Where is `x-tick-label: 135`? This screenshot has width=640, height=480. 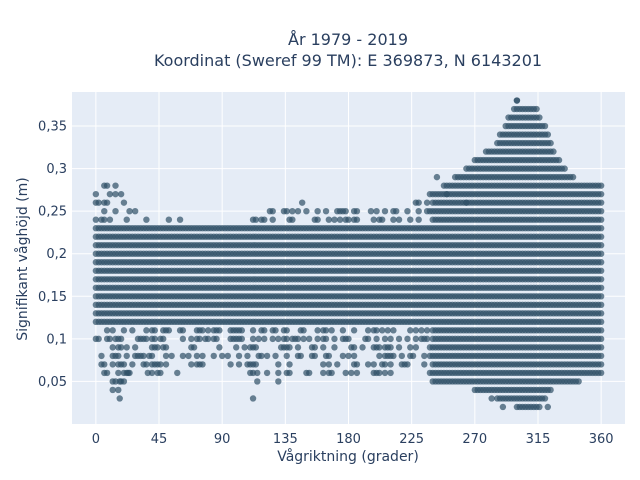
x-tick-label: 135 is located at coordinates (285, 439).